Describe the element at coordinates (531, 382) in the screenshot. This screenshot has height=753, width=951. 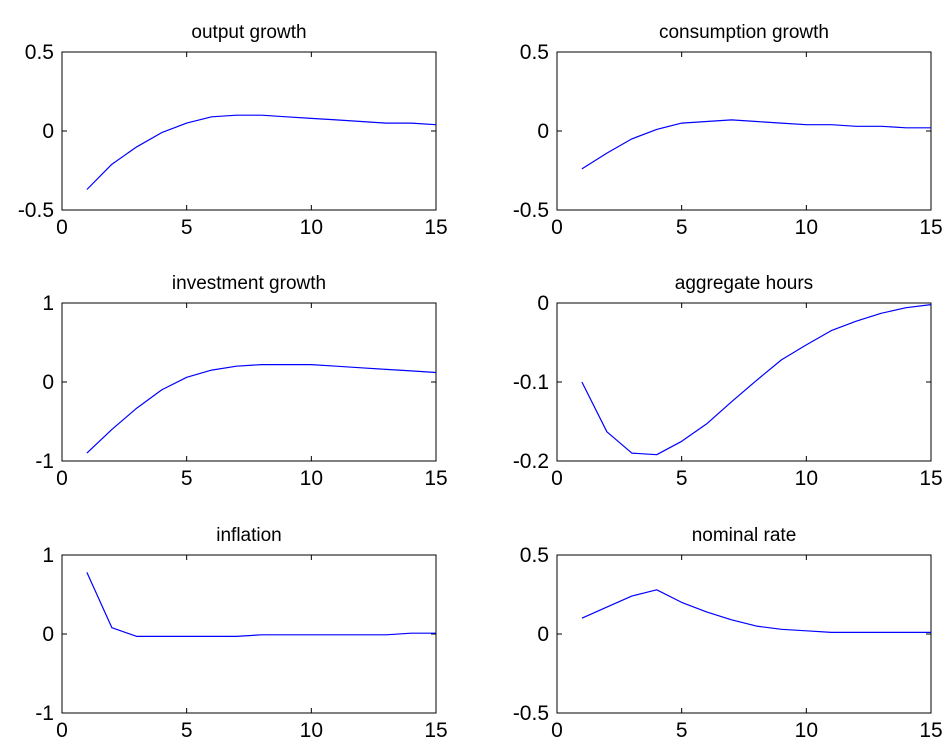
I see `y-tick-label: -0.1` at that location.